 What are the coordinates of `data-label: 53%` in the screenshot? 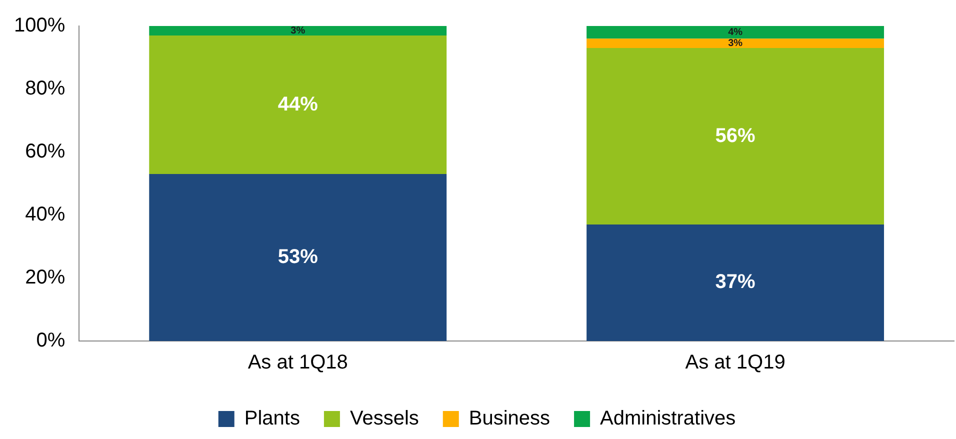 It's located at (298, 257).